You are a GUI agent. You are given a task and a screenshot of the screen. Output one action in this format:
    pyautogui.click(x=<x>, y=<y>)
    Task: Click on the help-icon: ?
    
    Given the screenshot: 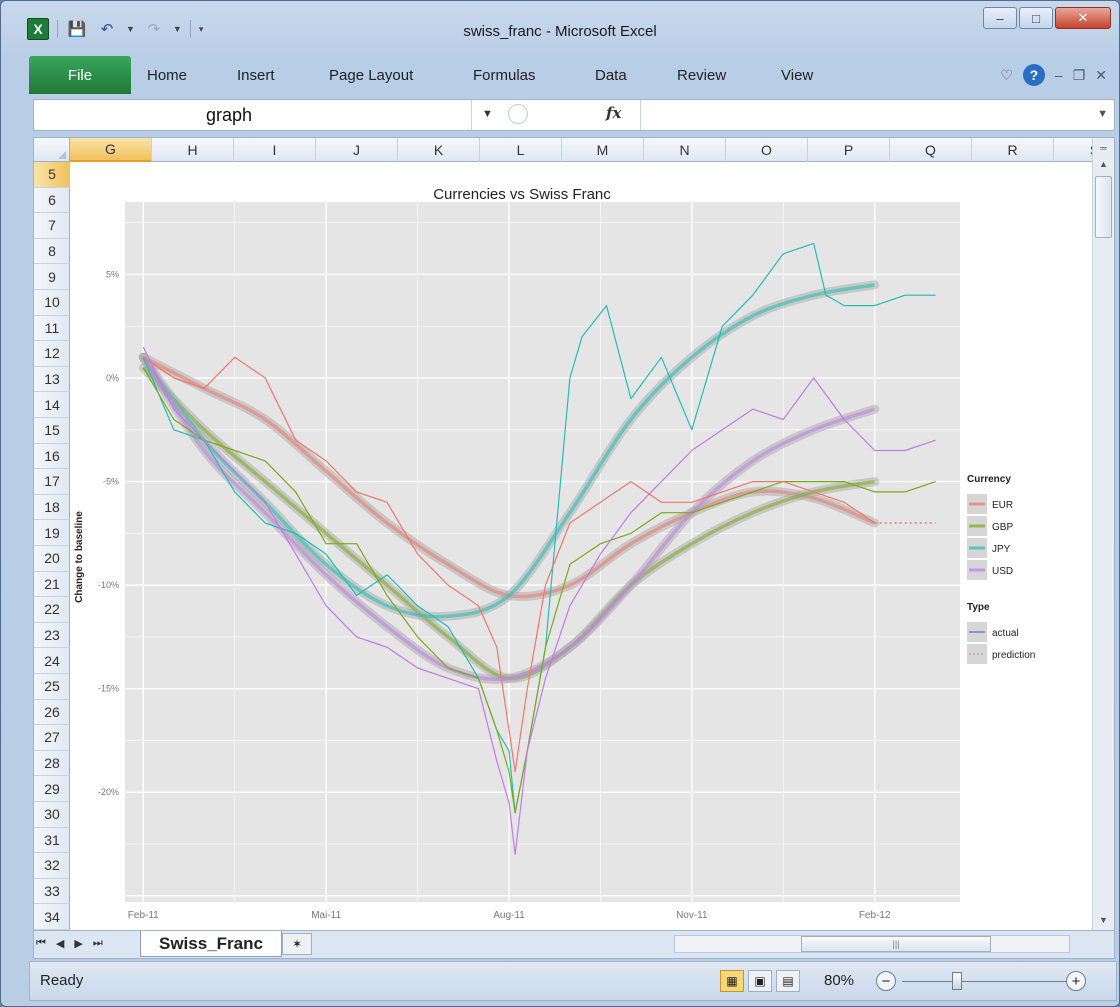 What is the action you would take?
    pyautogui.click(x=1033, y=75)
    